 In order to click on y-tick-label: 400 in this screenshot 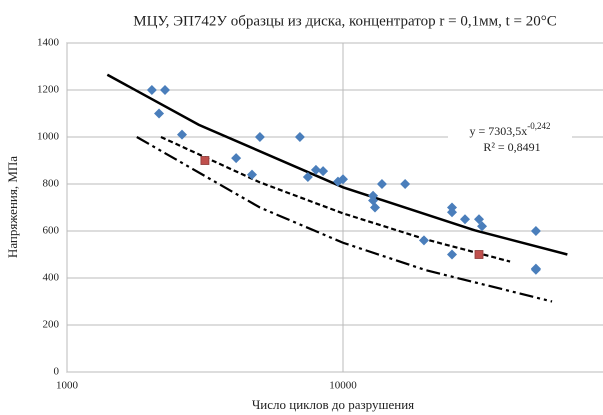, I will do `click(51, 278)`.